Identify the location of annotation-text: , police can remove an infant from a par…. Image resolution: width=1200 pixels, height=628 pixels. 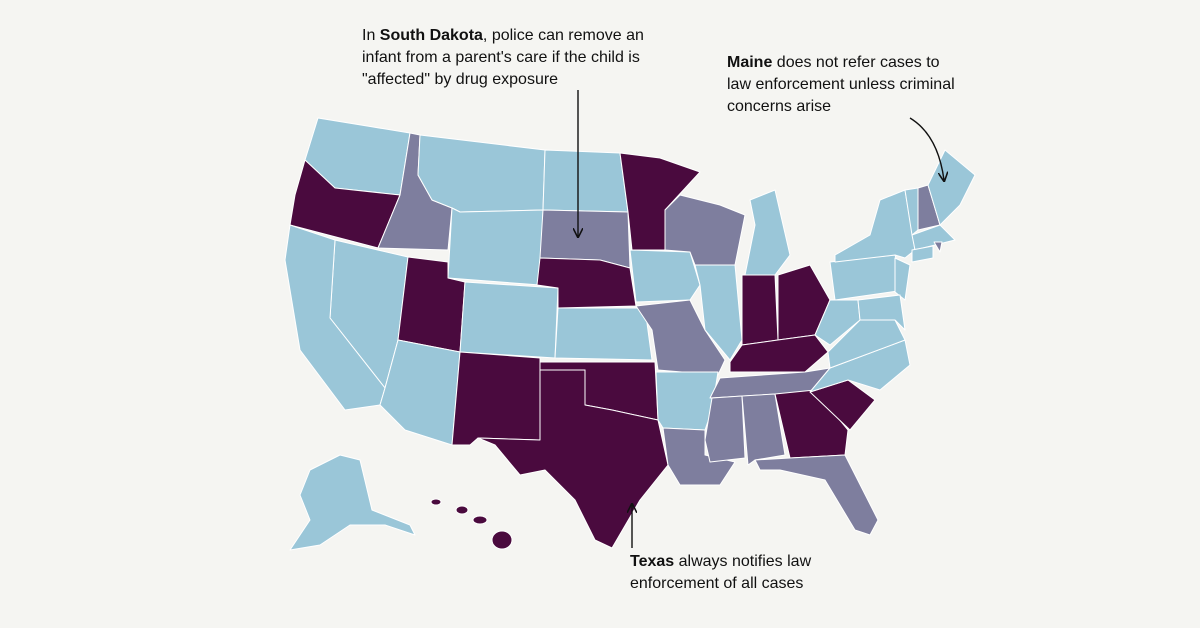
(503, 57).